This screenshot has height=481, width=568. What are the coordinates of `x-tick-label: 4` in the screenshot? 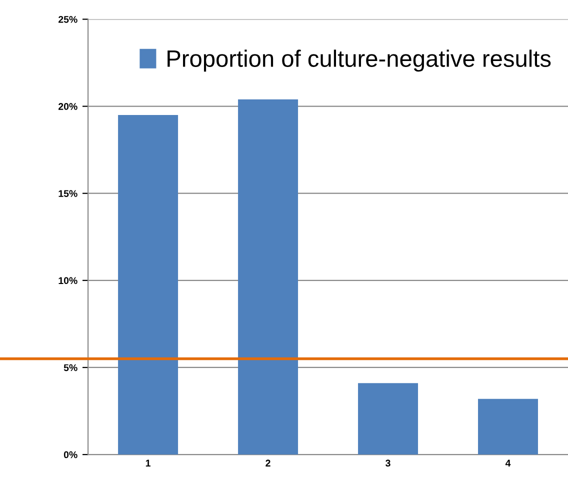 It's located at (508, 463).